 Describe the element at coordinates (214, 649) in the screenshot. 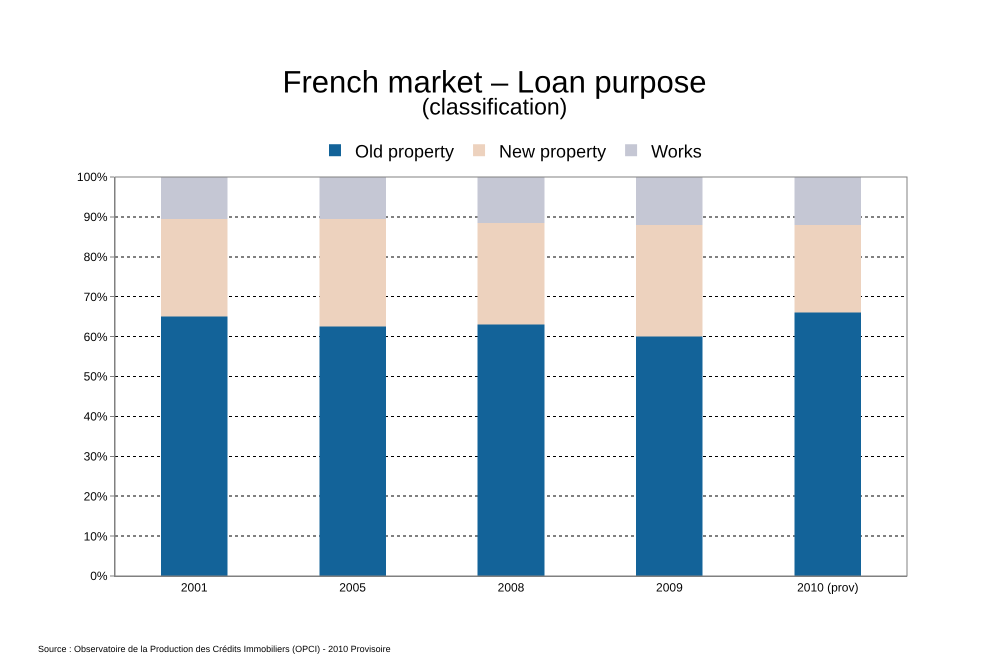

I see `source-note: Source : Observatoire de la Production des Crédits Immobiliers (OPCI) - 2010 Provisoire` at that location.